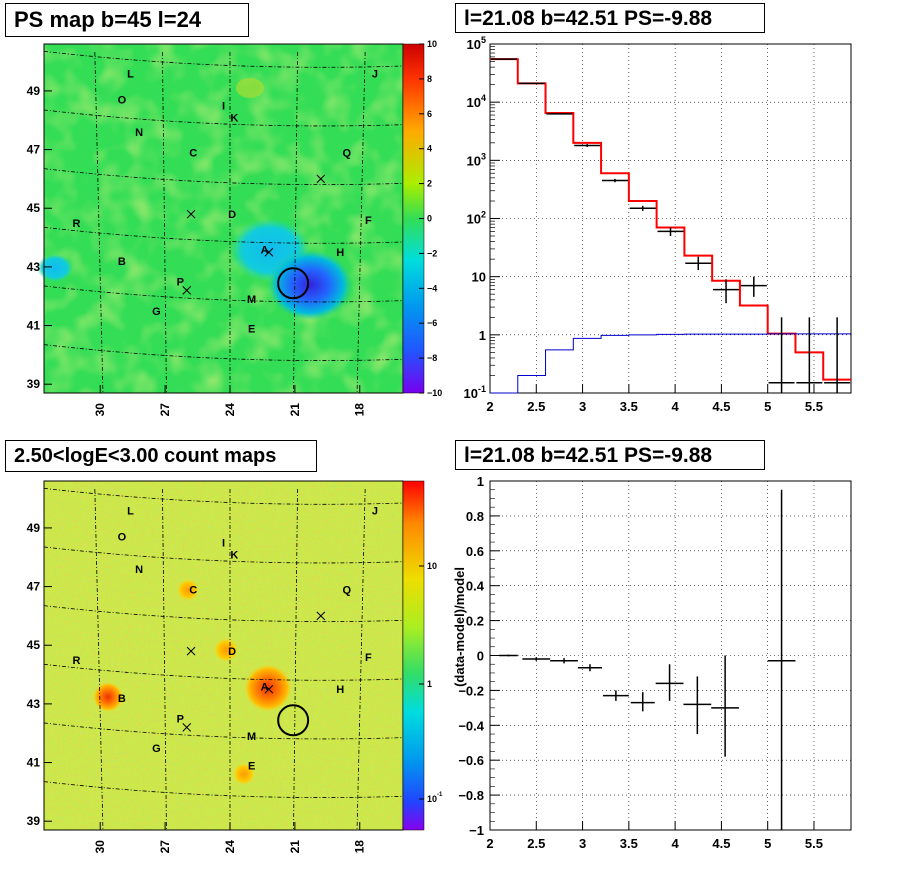 The height and width of the screenshot is (875, 898). I want to click on colorbar-tick-label: 8, so click(429, 79).